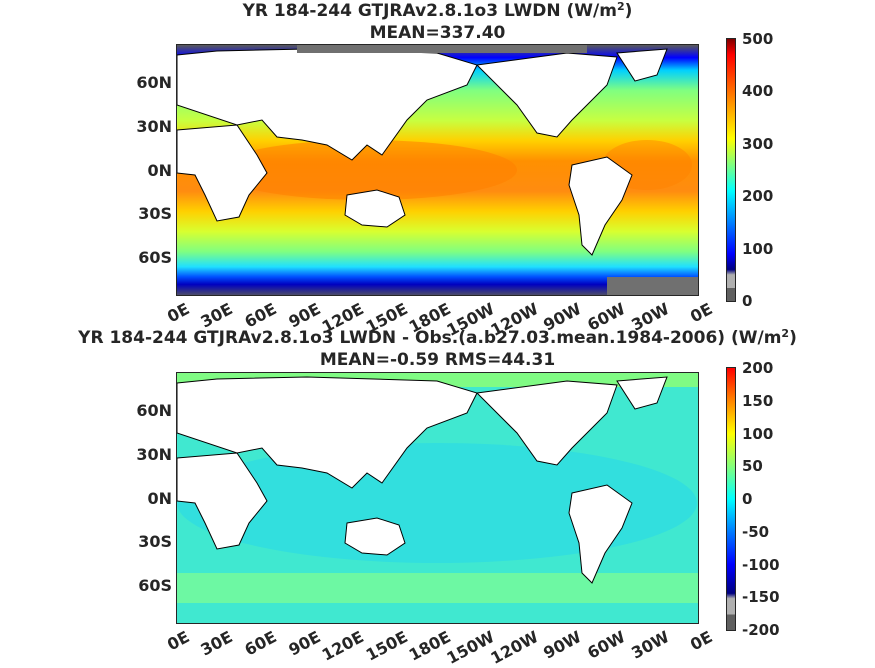 The height and width of the screenshot is (668, 875). I want to click on panel2-lon-tick-label: 150E, so click(386, 646).